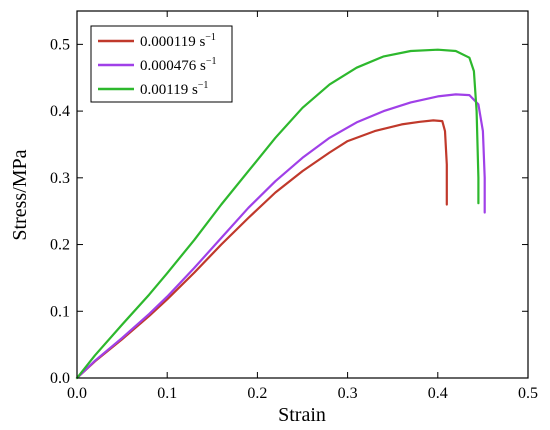  I want to click on y-axis-title: Stress/MPa, so click(20, 194).